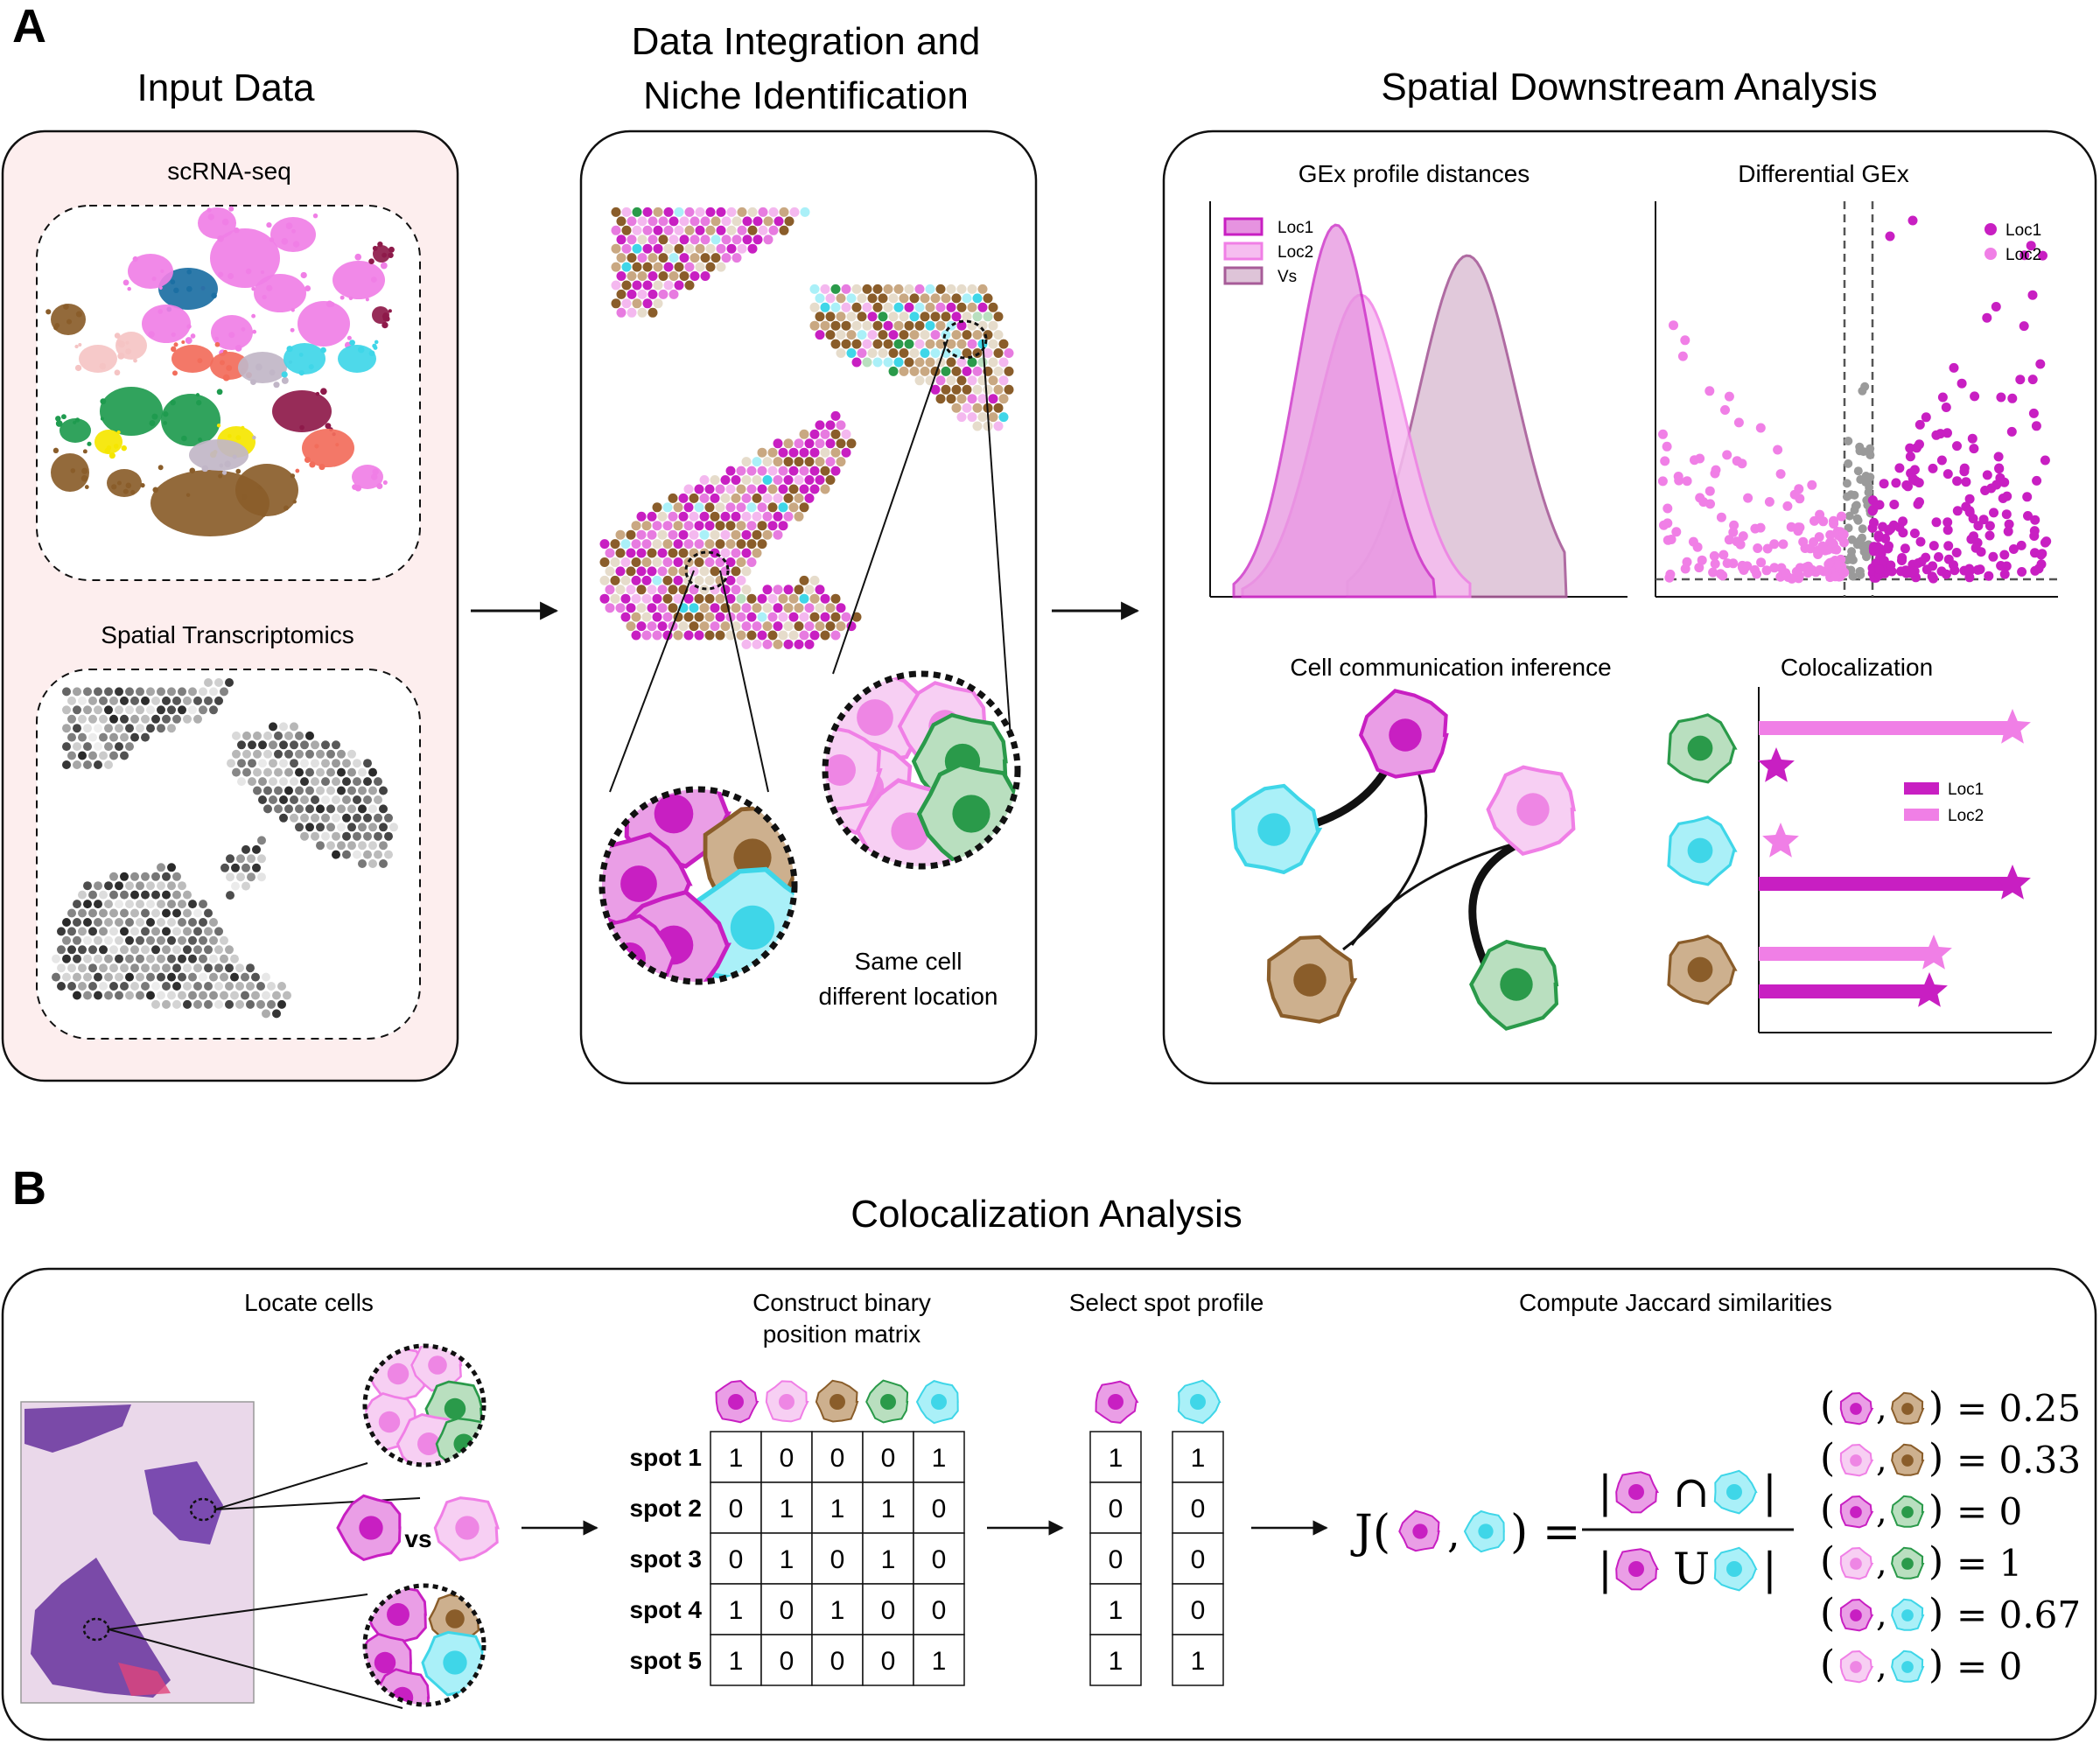 This screenshot has height=1744, width=2100. What do you see at coordinates (2018, 1614) in the screenshot?
I see `result-value: = 0.67` at bounding box center [2018, 1614].